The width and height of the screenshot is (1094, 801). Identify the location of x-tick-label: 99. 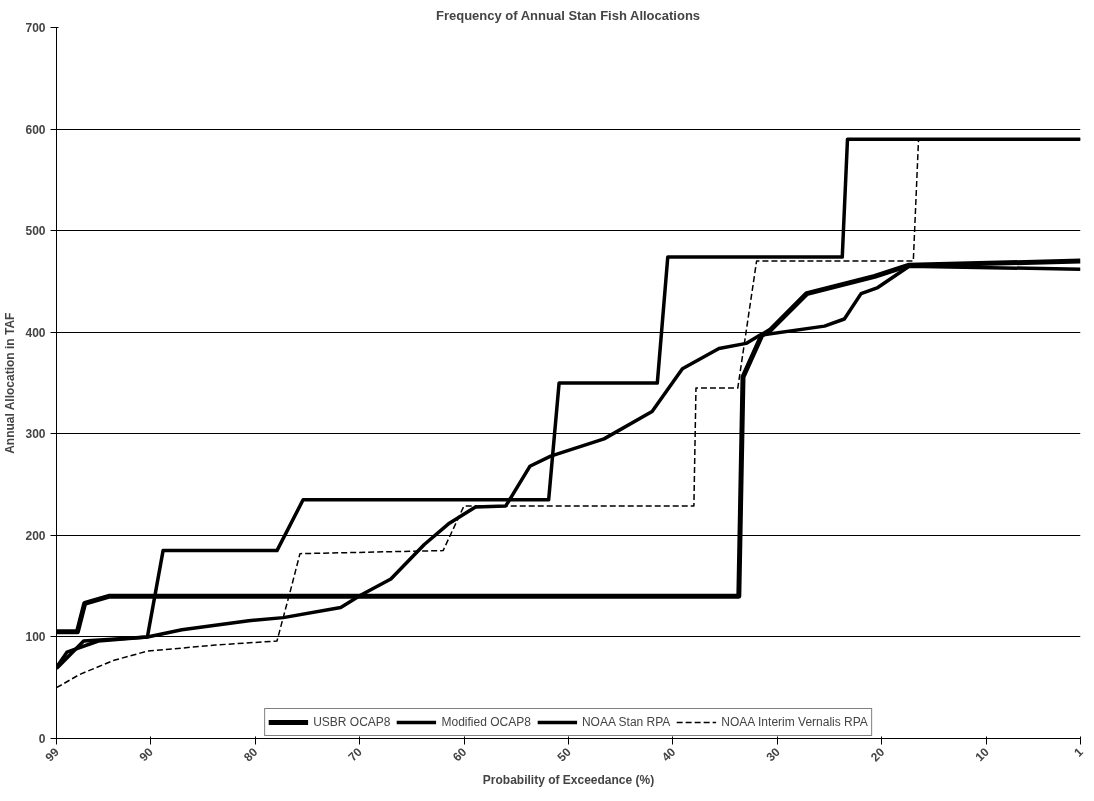
(52, 754).